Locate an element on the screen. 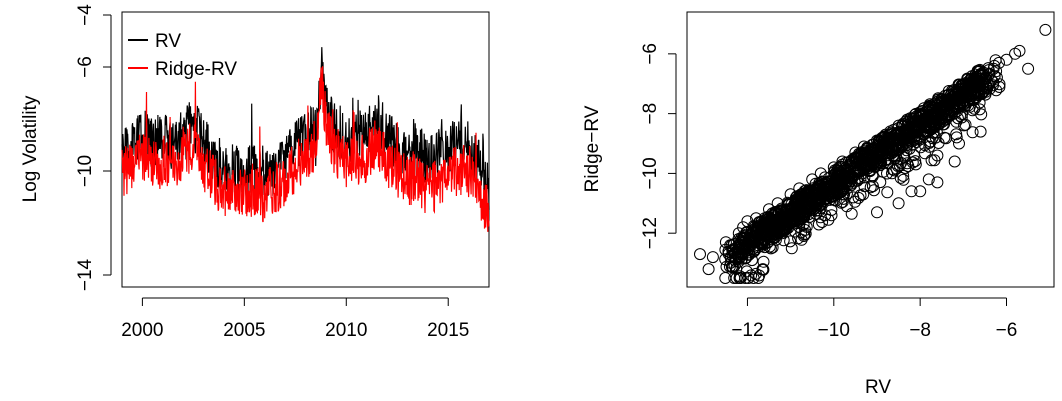 The image size is (1062, 401). series-line-ridge-rv is located at coordinates (305, 149).